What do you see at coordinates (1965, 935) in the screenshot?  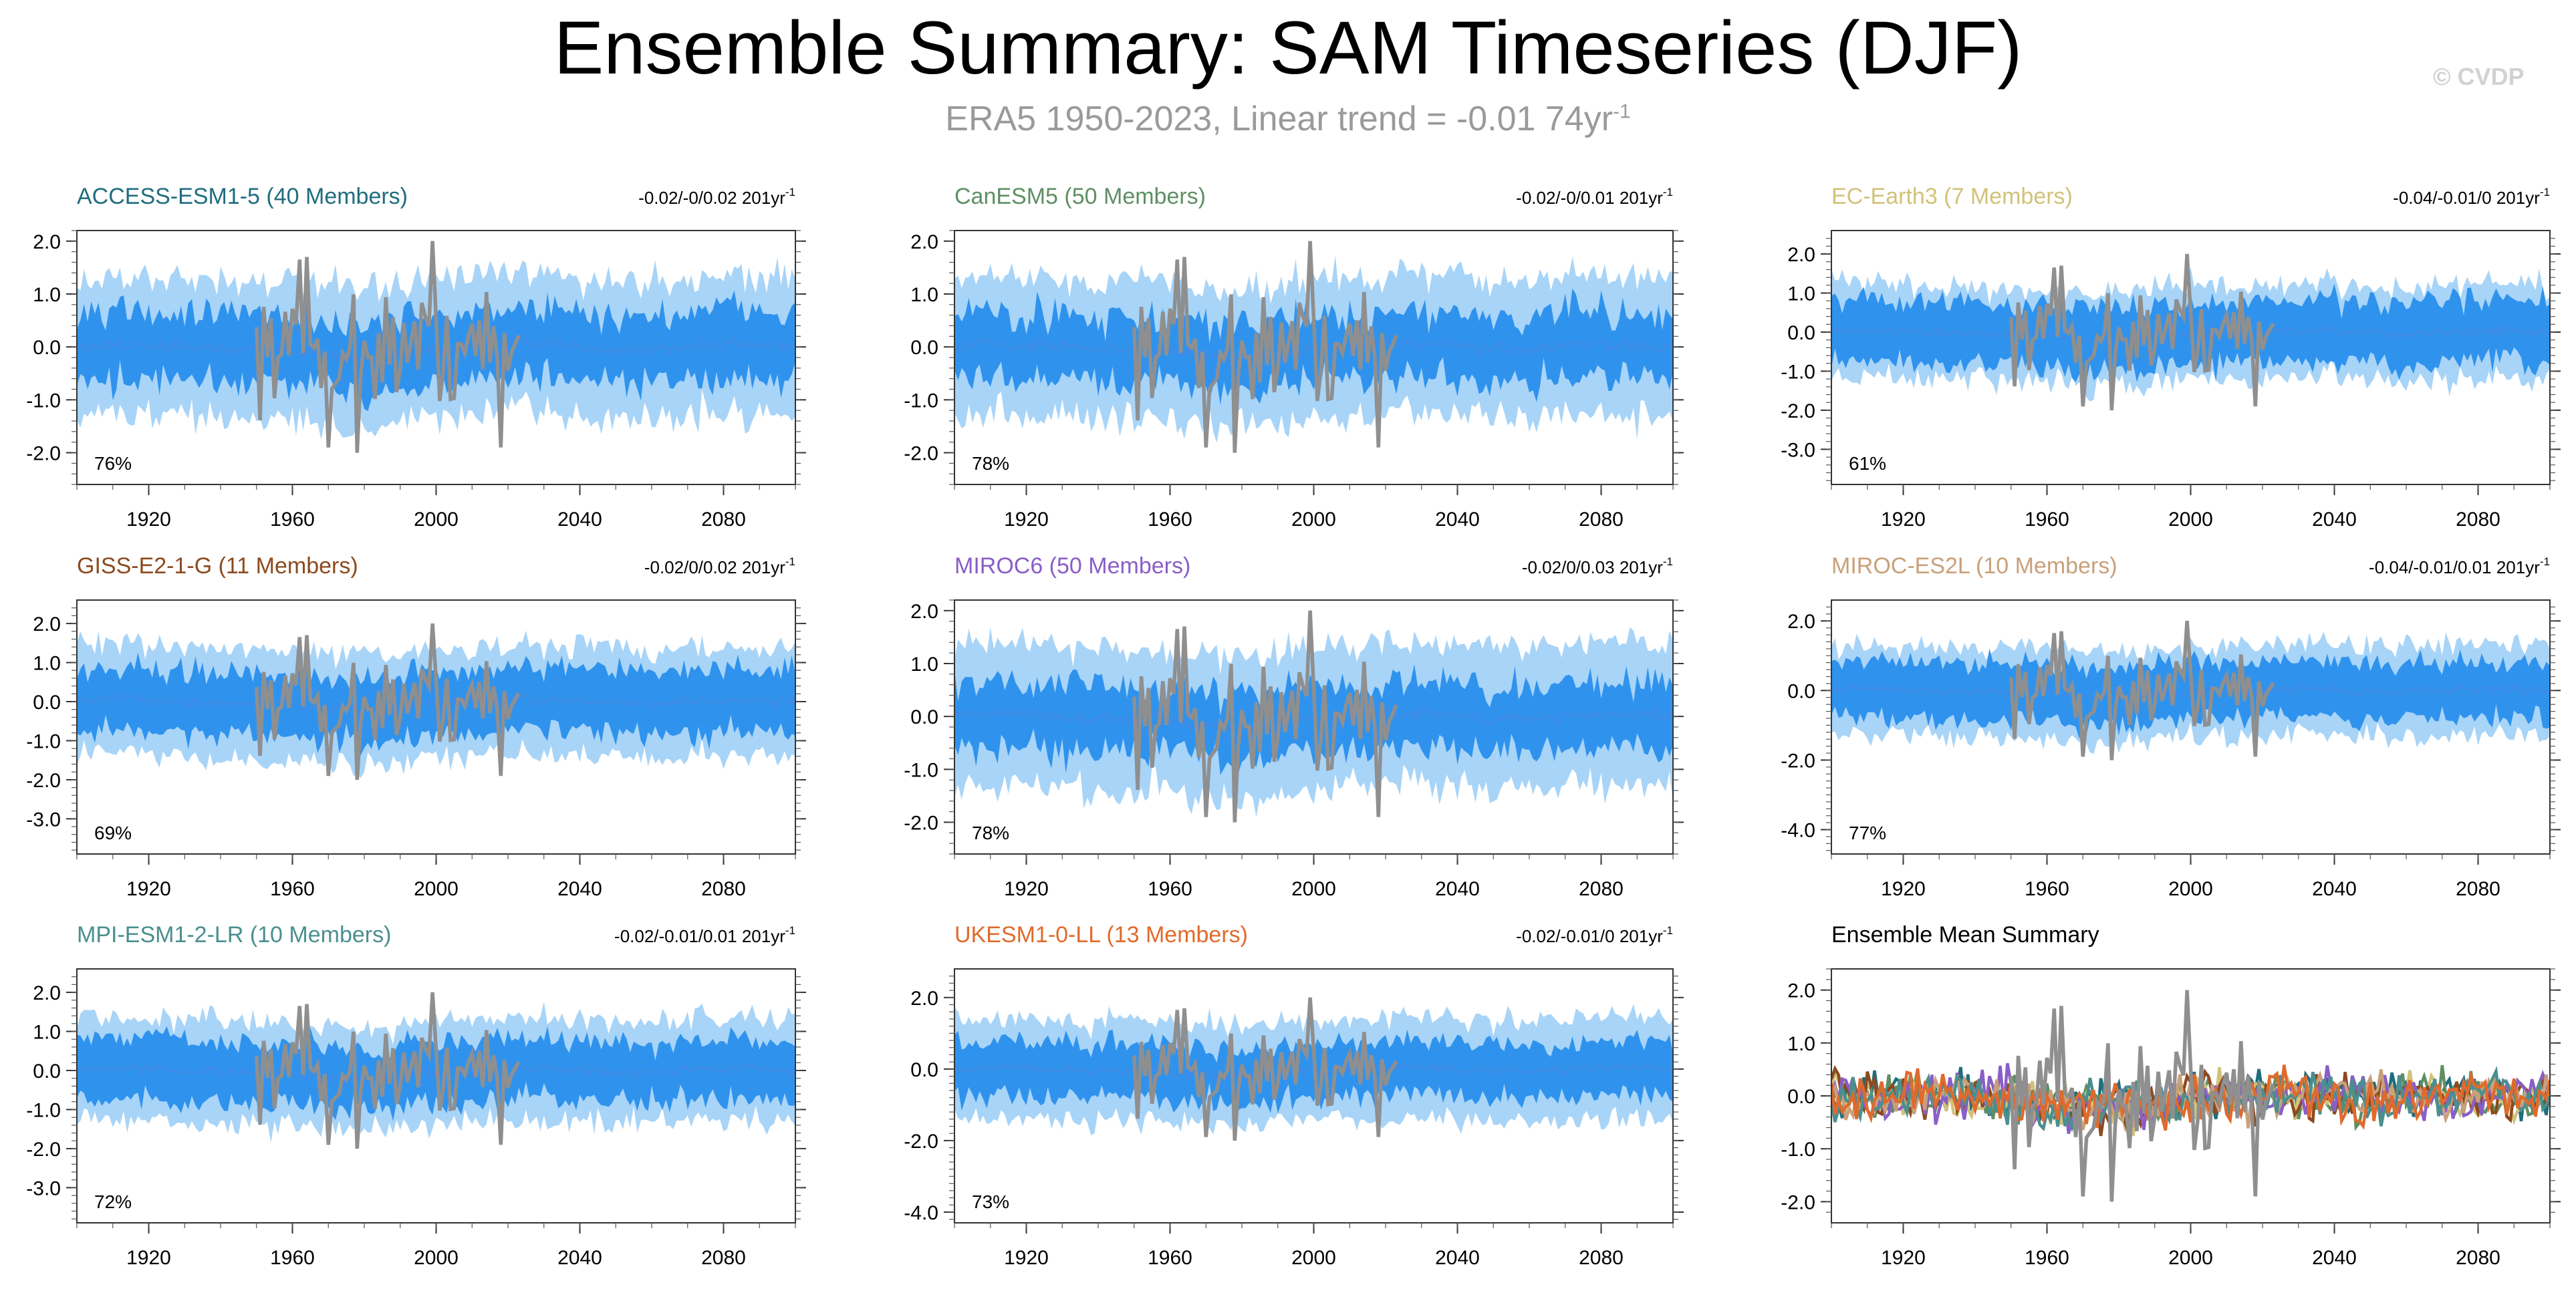 I see `panel-title: Ensemble Mean Summary` at bounding box center [1965, 935].